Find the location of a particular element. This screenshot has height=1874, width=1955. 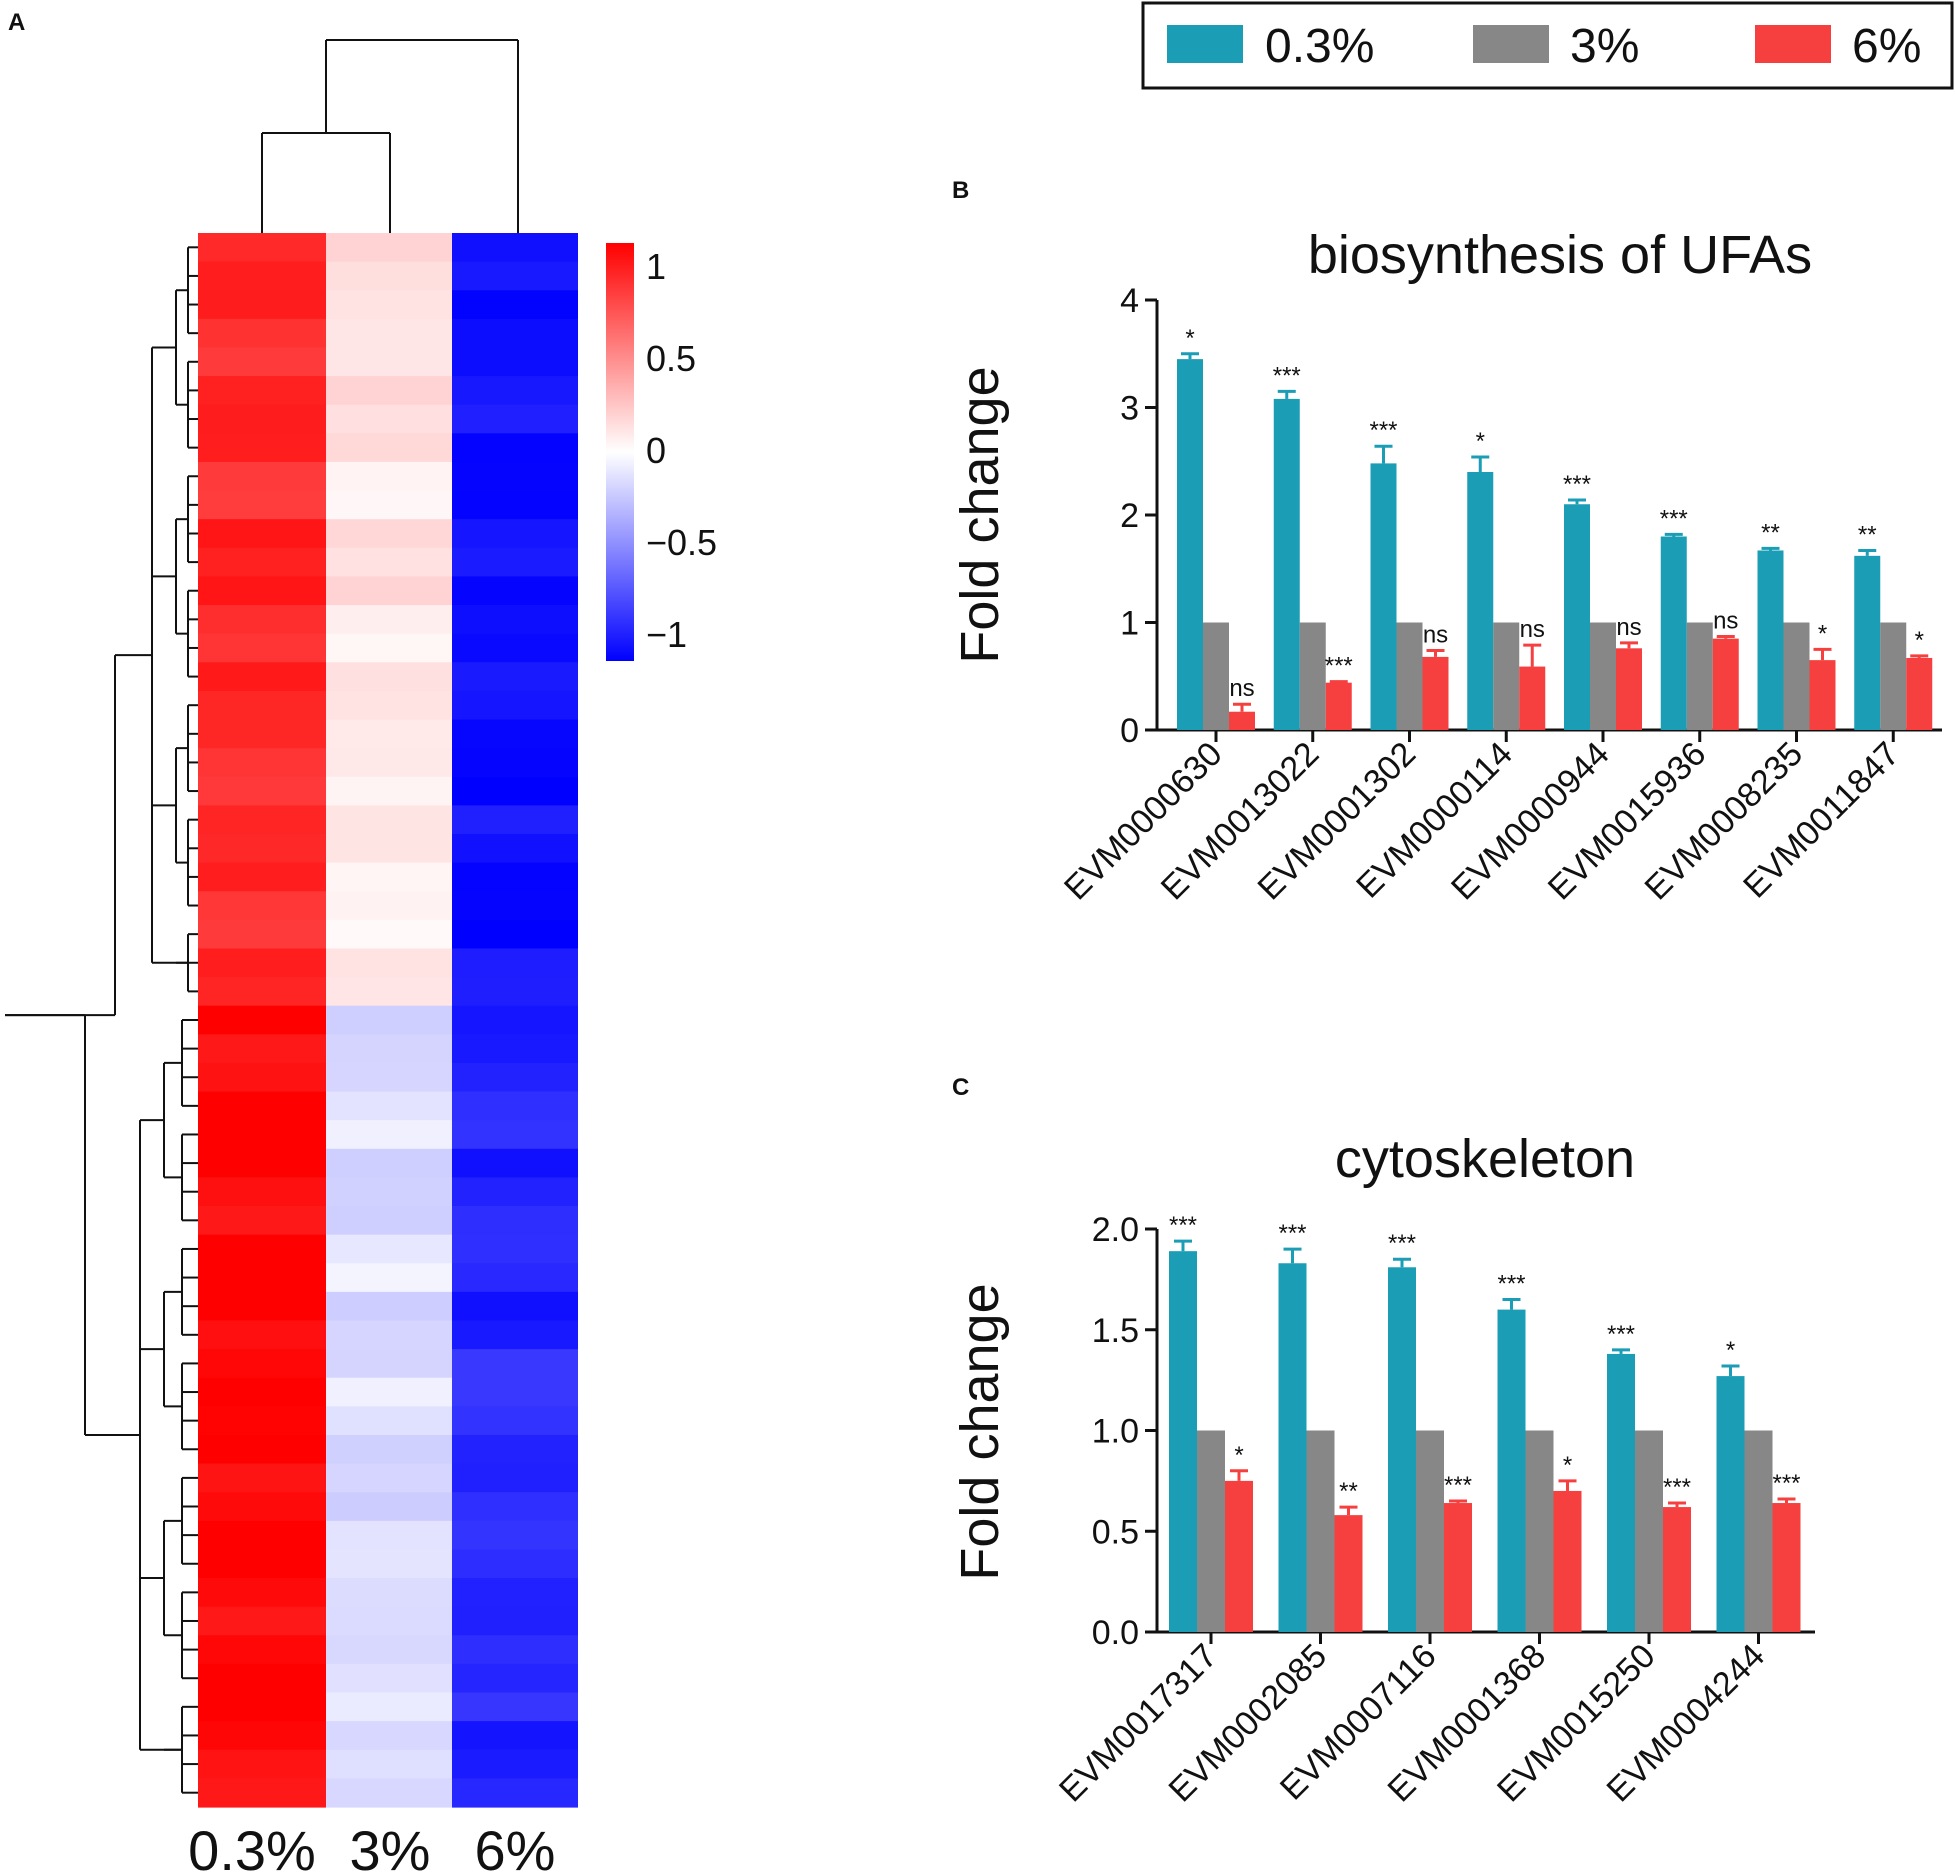

heatmap-col-label-6: 6% is located at coordinates (515, 1846).